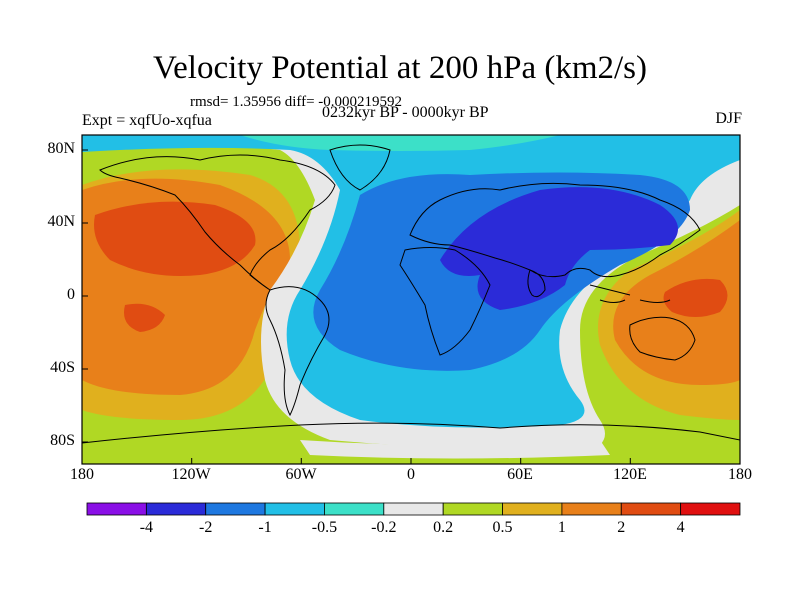 This screenshot has height=600, width=800. Describe the element at coordinates (301, 474) in the screenshot. I see `x-label-60w: 60W` at that location.